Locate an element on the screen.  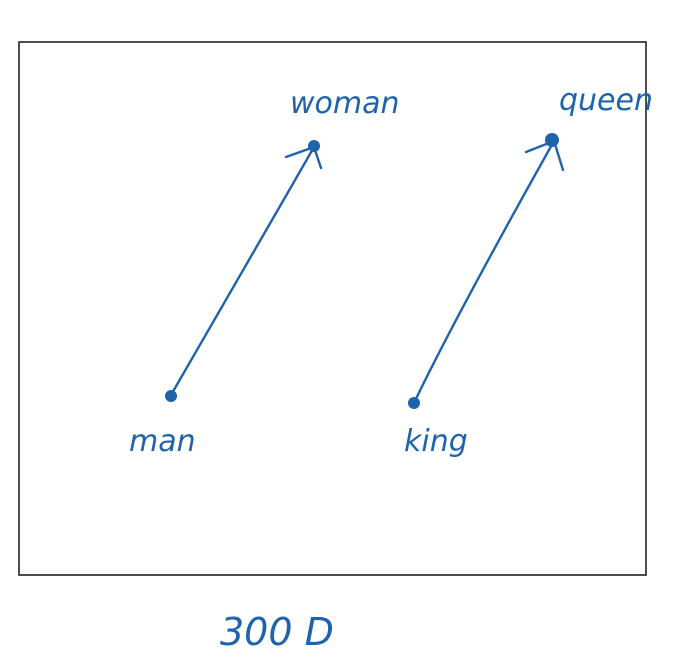
woman-label: woman is located at coordinates (345, 103).